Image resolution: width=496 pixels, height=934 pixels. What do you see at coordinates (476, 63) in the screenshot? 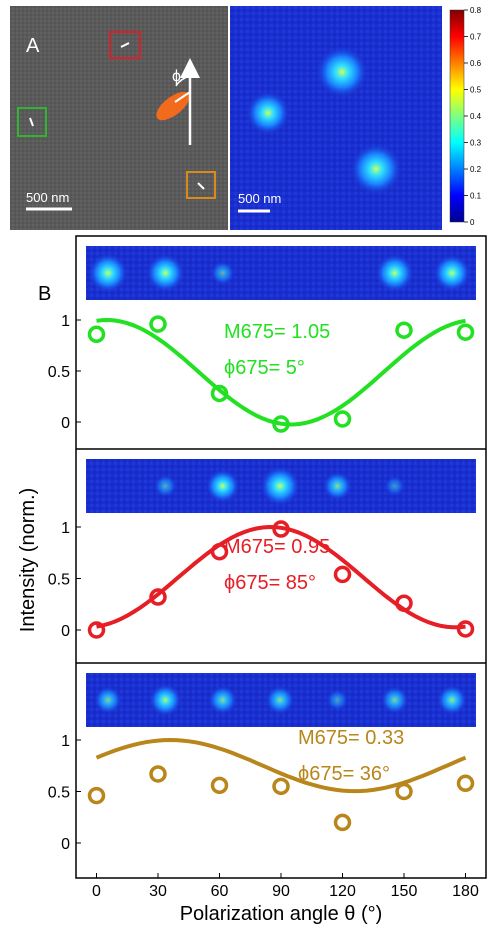
I see `colorbar-tick-label: 0.6` at bounding box center [476, 63].